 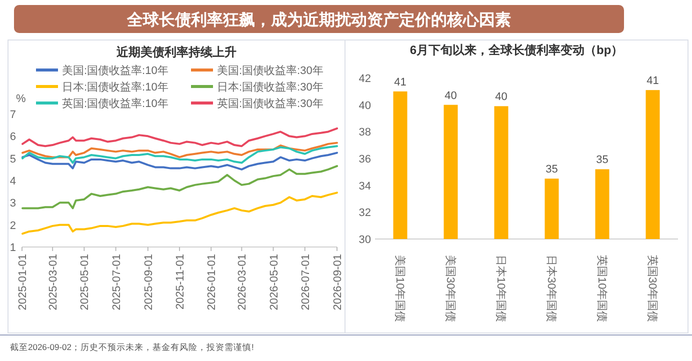 What do you see at coordinates (21, 99) in the screenshot?
I see `y-axis-title: %` at bounding box center [21, 99].